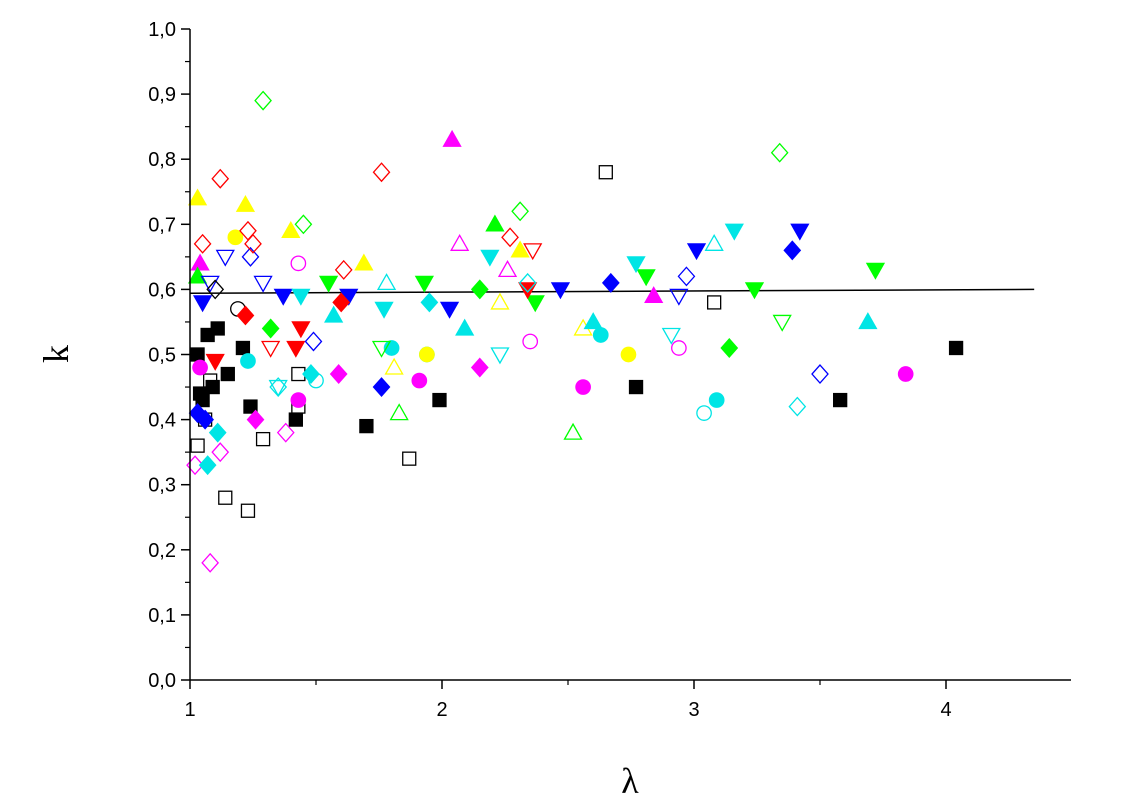 The image size is (1128, 810). I want to click on y-tick-label: 0,6, so click(162, 290).